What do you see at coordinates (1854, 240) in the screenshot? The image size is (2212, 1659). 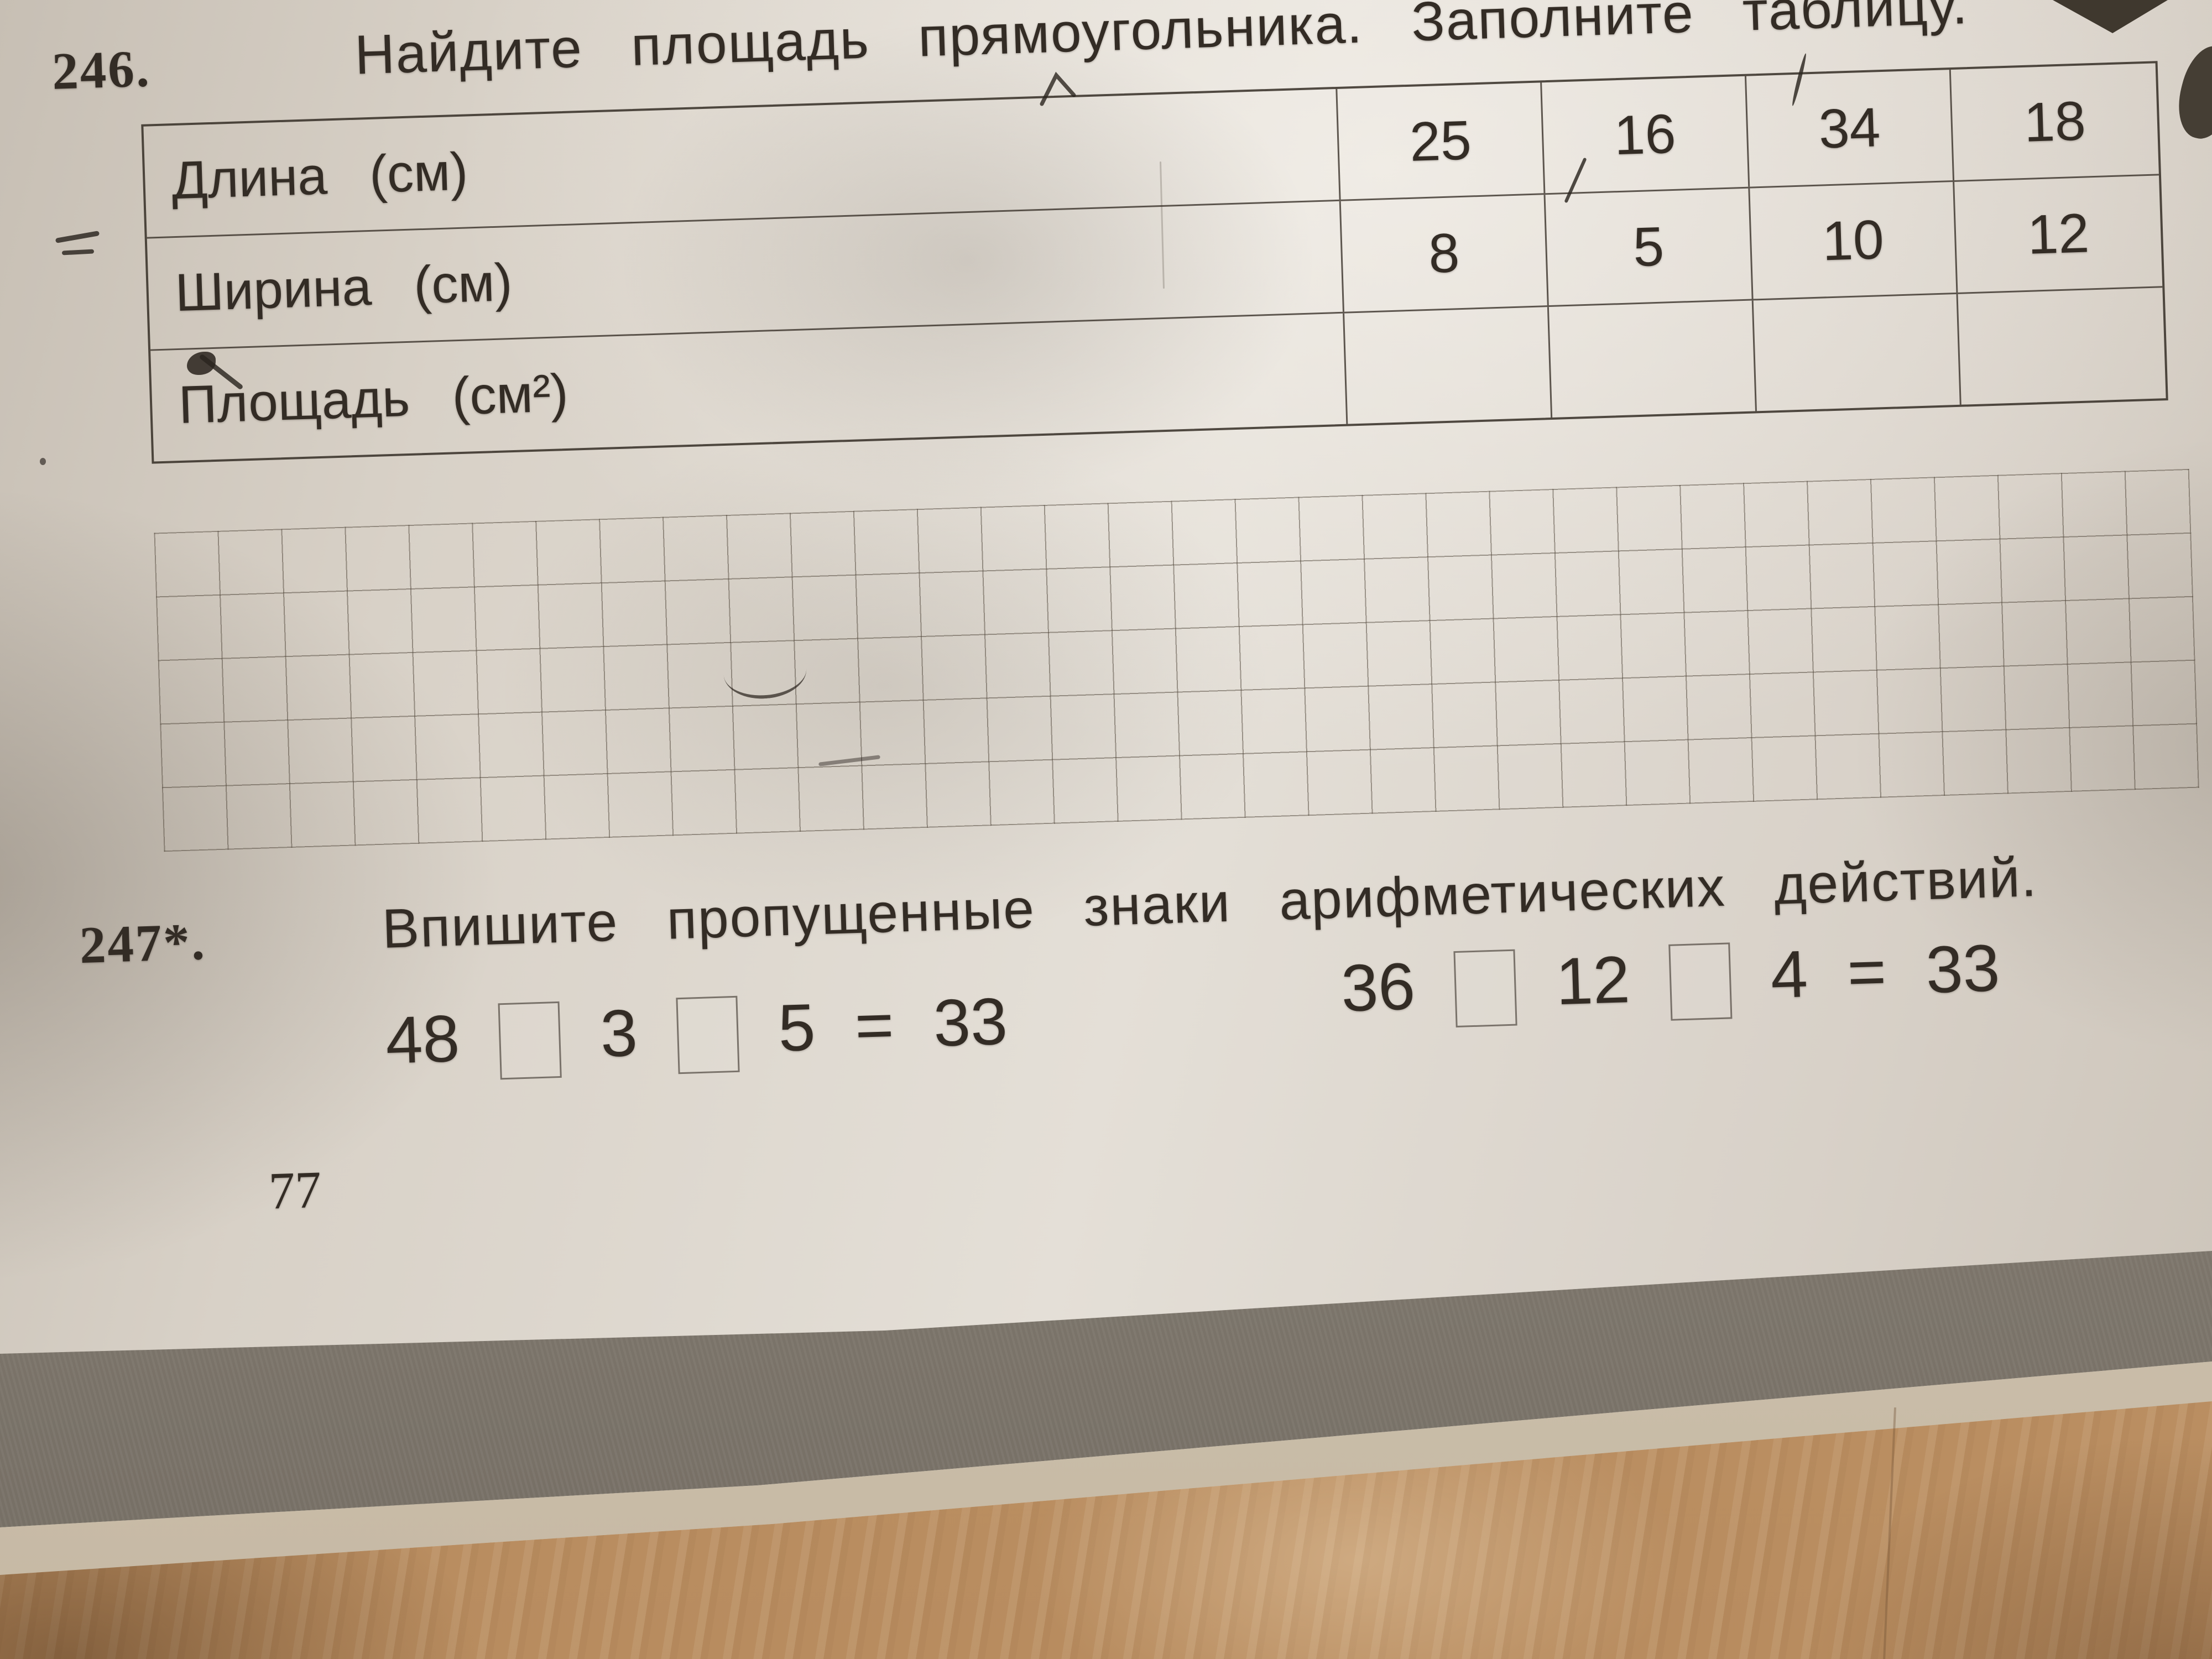 I see `width-value-3: 10` at bounding box center [1854, 240].